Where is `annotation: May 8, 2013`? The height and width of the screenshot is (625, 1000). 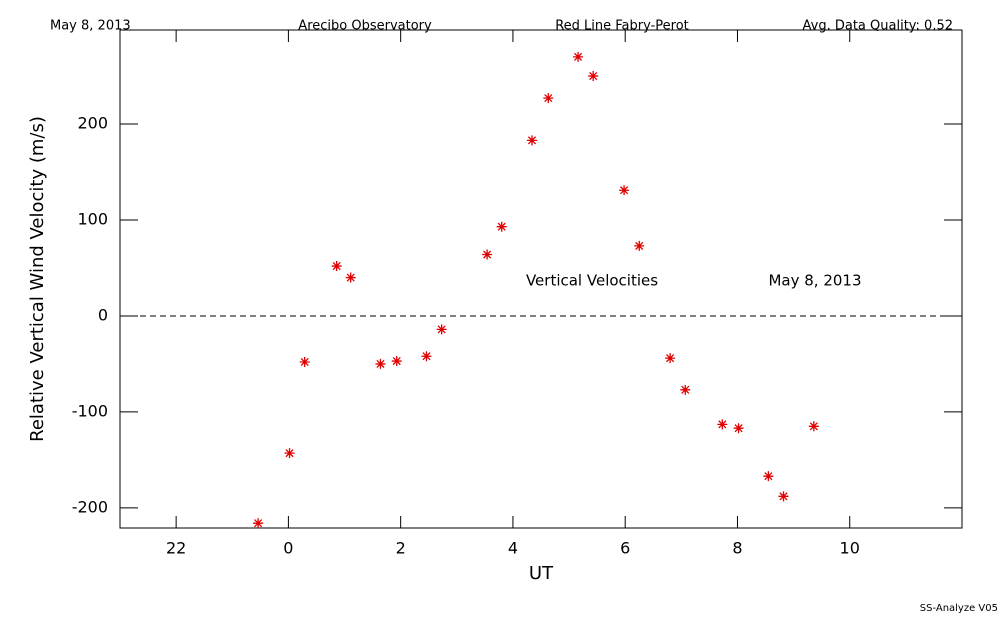 annotation: May 8, 2013 is located at coordinates (814, 281).